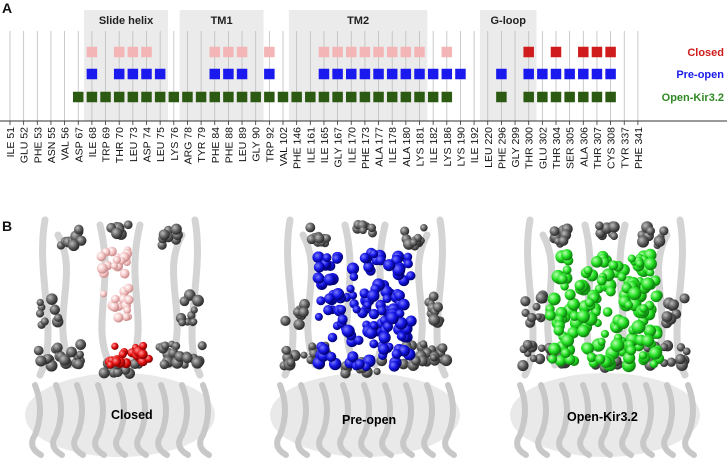  What do you see at coordinates (132, 415) in the screenshot?
I see `structure-label-closed: Closed` at bounding box center [132, 415].